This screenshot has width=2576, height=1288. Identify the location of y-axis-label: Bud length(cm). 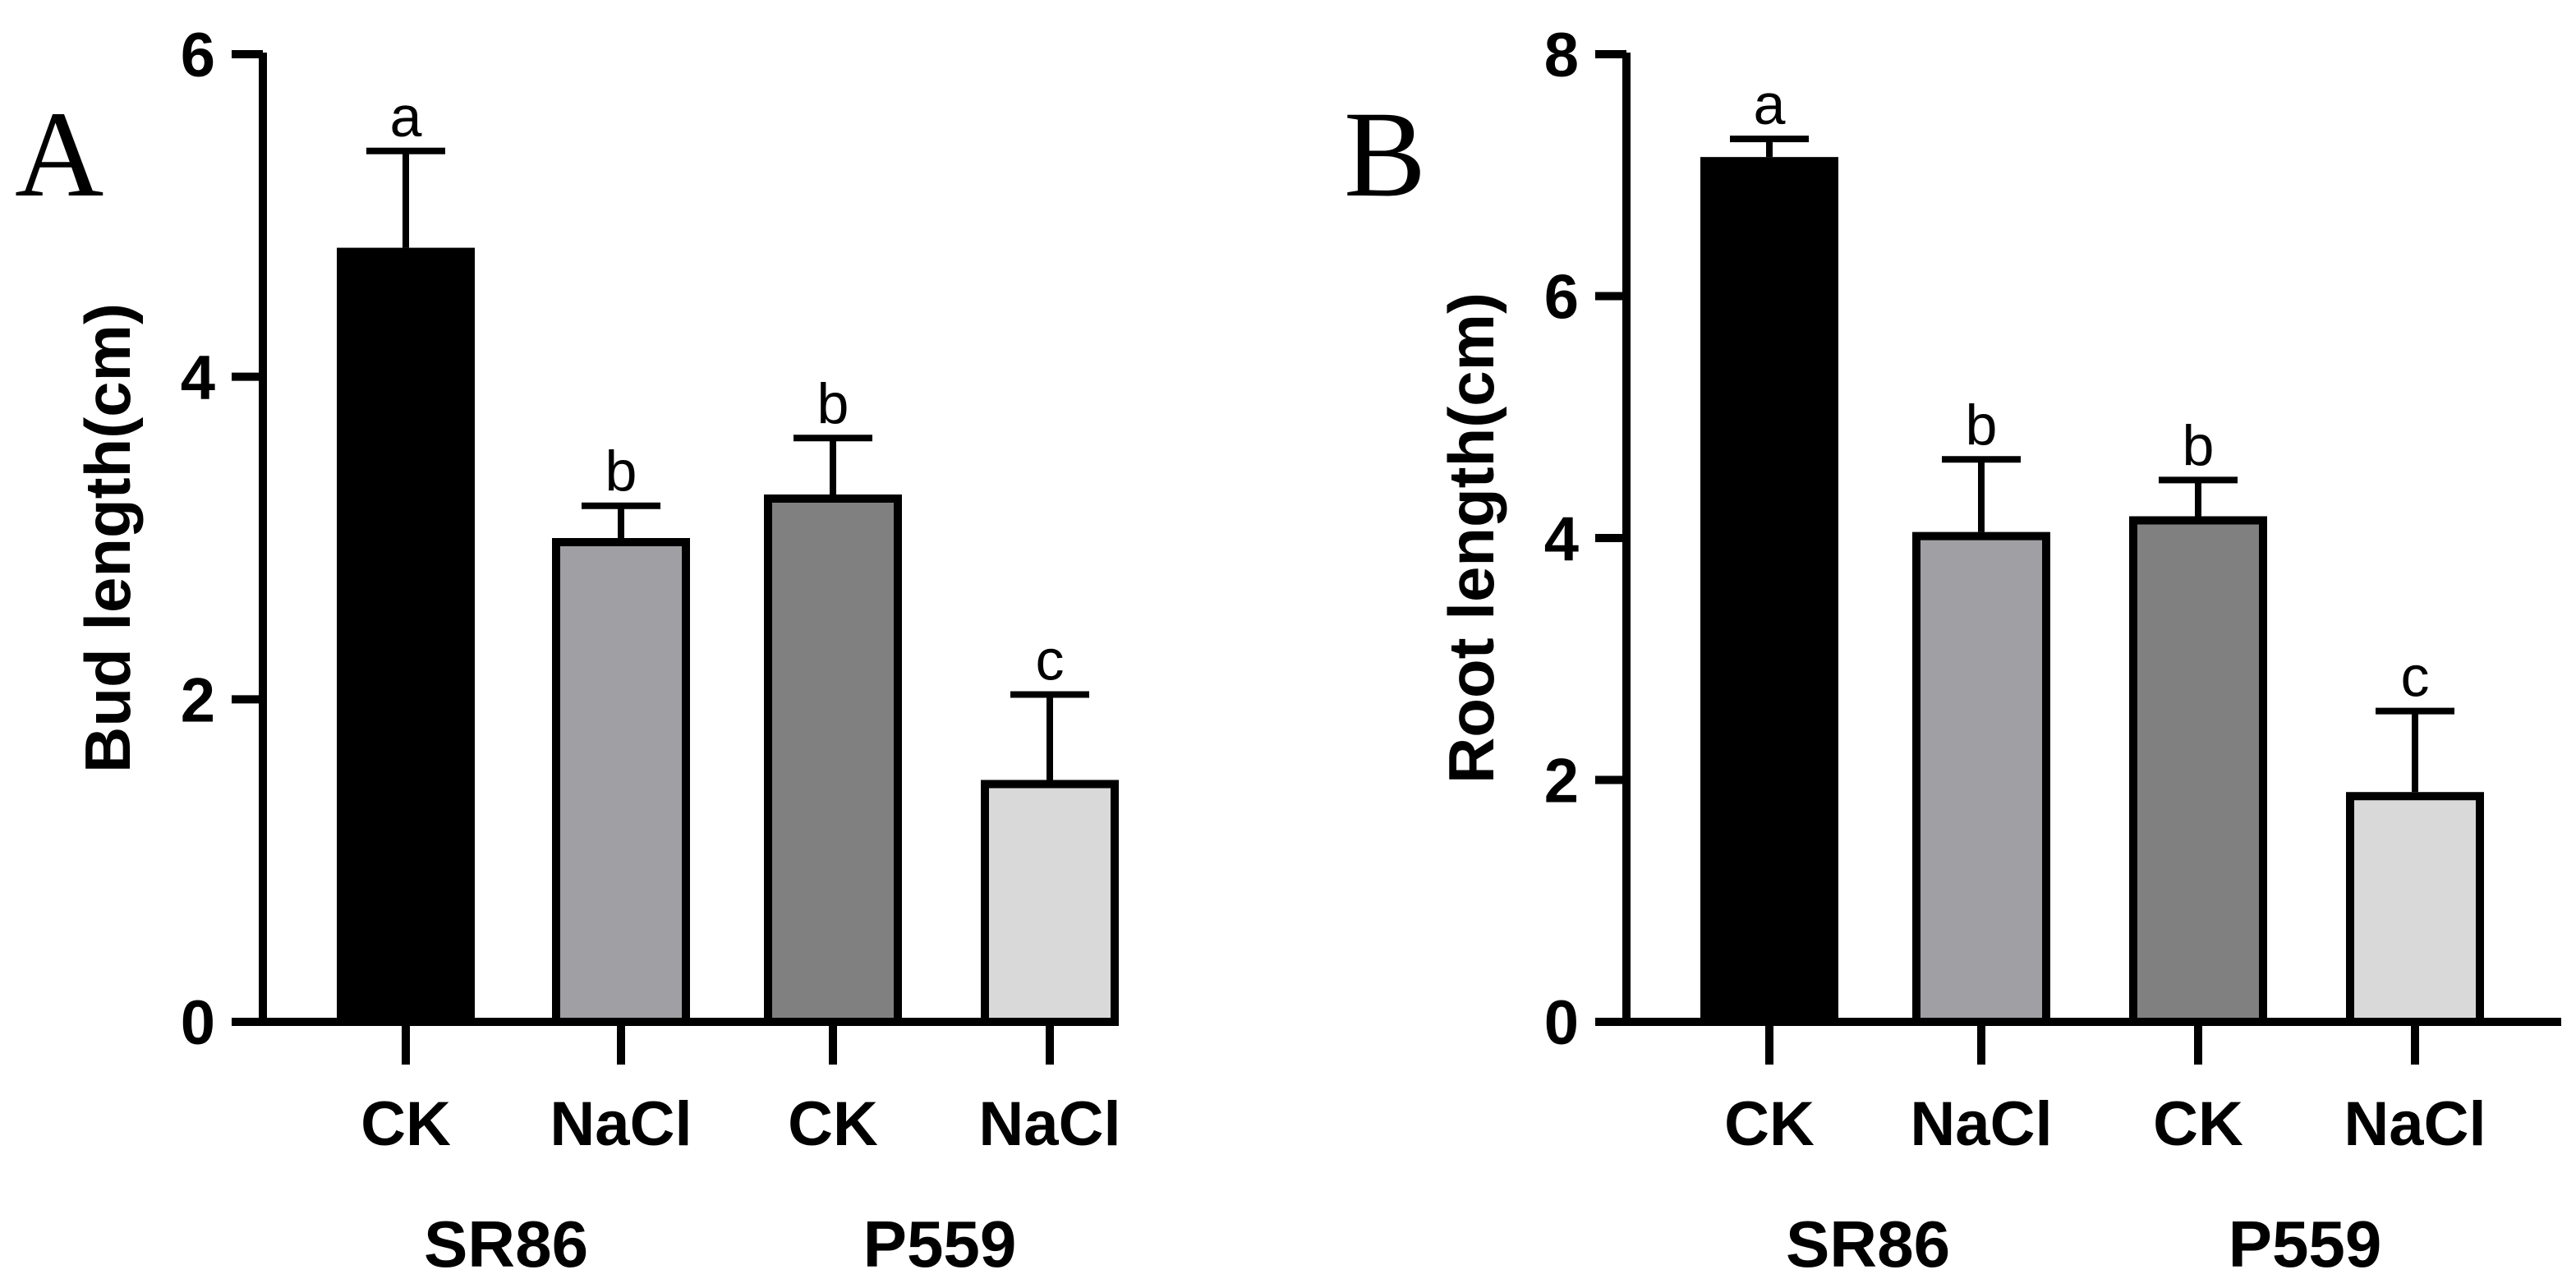
(107, 538).